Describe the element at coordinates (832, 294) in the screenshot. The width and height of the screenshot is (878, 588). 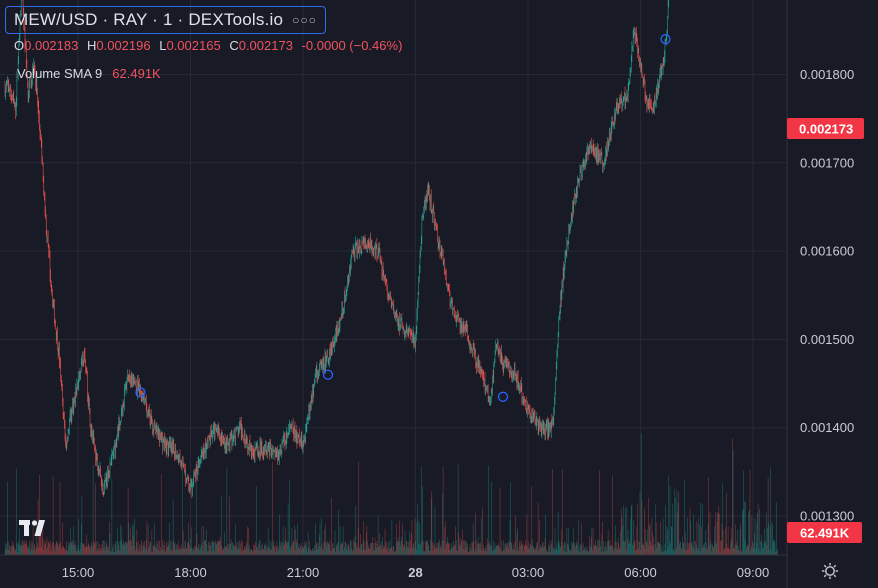
I see `price-scale` at that location.